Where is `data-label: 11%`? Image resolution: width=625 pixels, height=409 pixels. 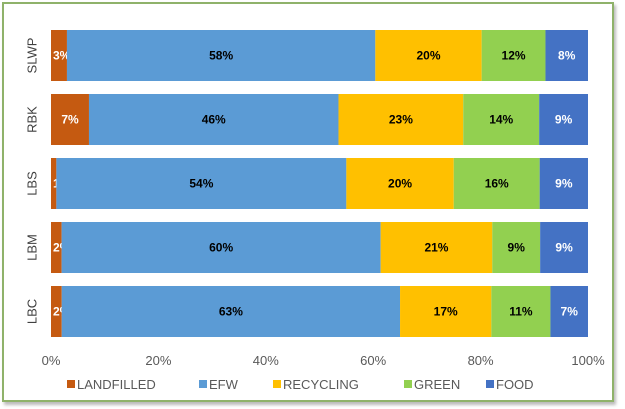 data-label: 11% is located at coordinates (521, 312).